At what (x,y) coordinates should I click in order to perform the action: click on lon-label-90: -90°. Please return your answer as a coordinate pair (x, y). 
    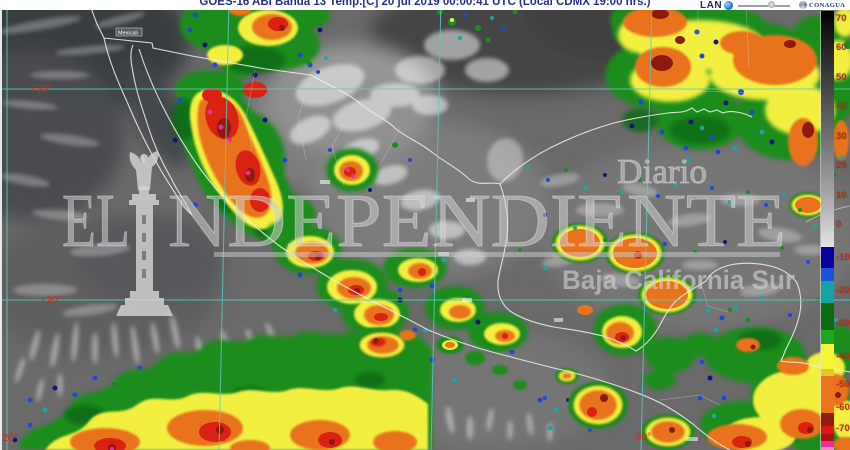
    Looking at the image, I should click on (641, 437).